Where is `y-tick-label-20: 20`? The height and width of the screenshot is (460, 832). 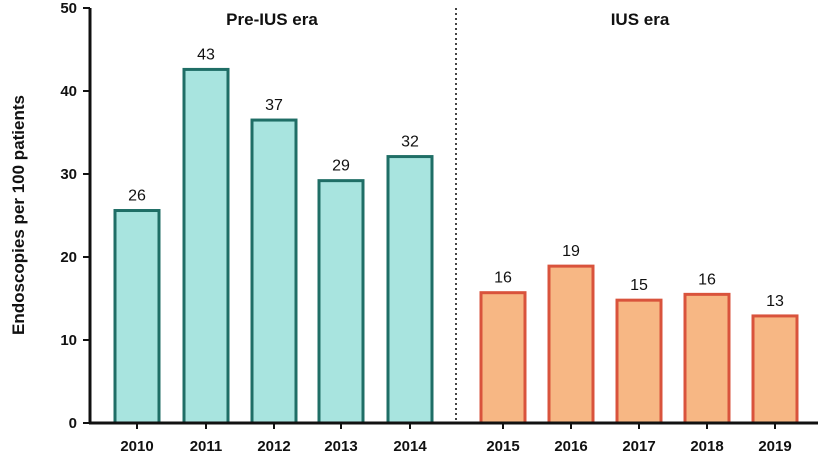 y-tick-label-20: 20 is located at coordinates (68, 257).